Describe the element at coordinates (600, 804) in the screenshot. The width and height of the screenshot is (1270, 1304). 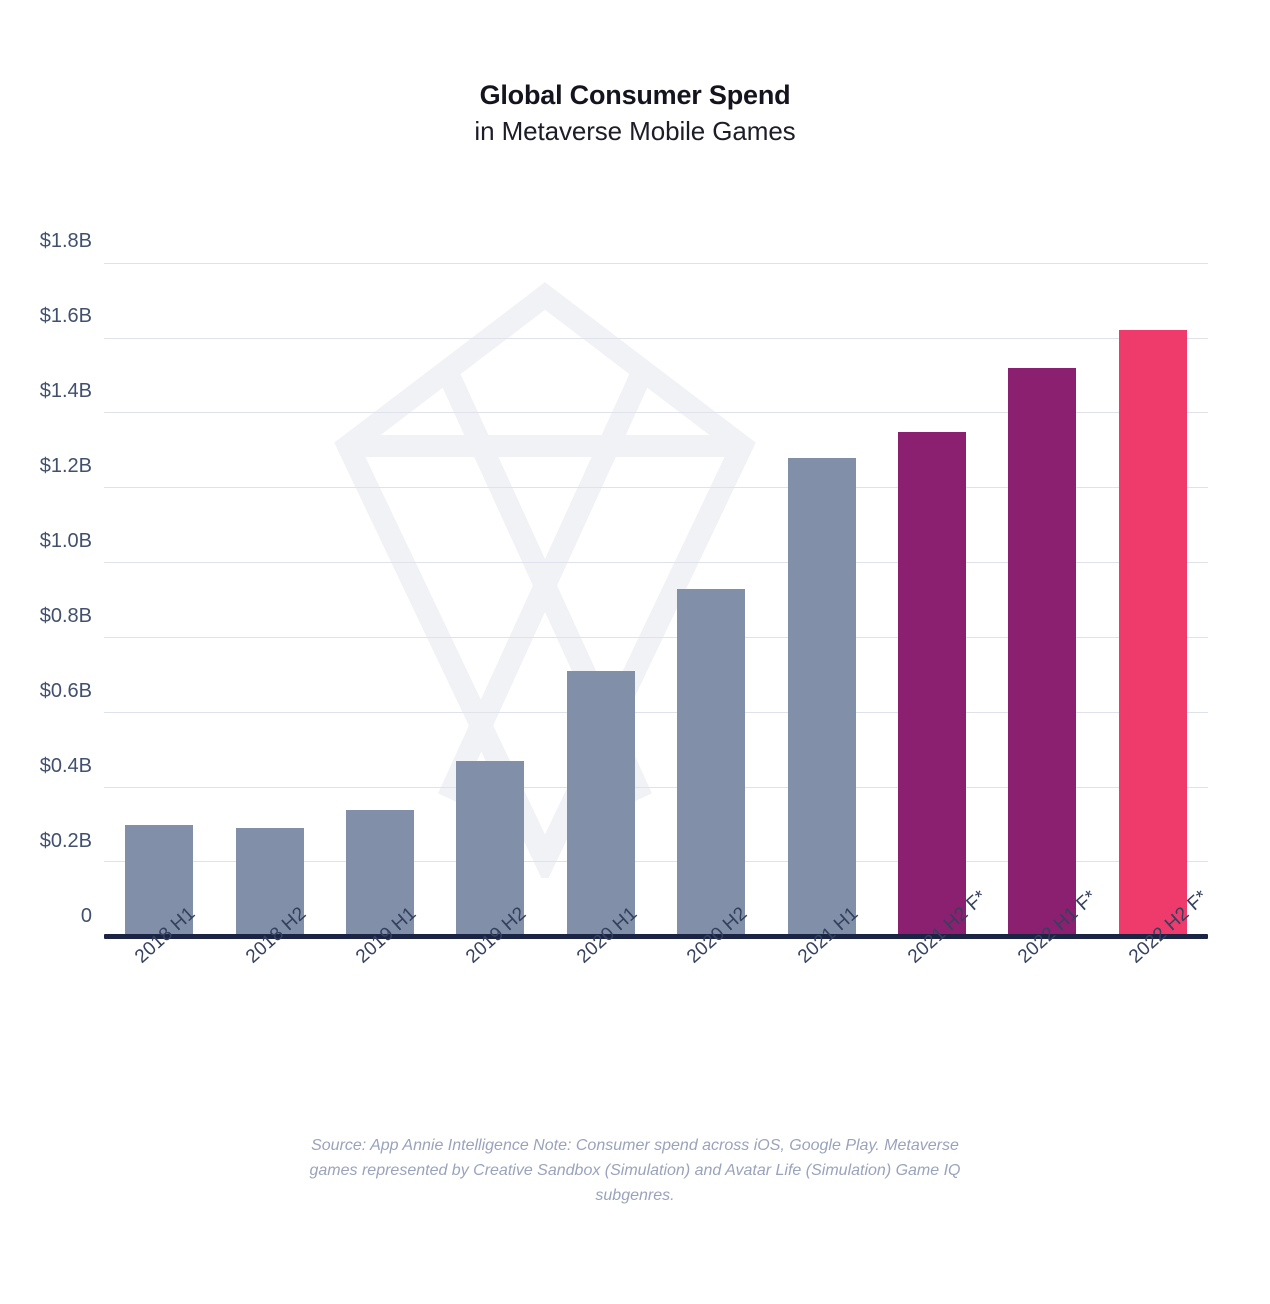
I see `bar-2020-h1` at that location.